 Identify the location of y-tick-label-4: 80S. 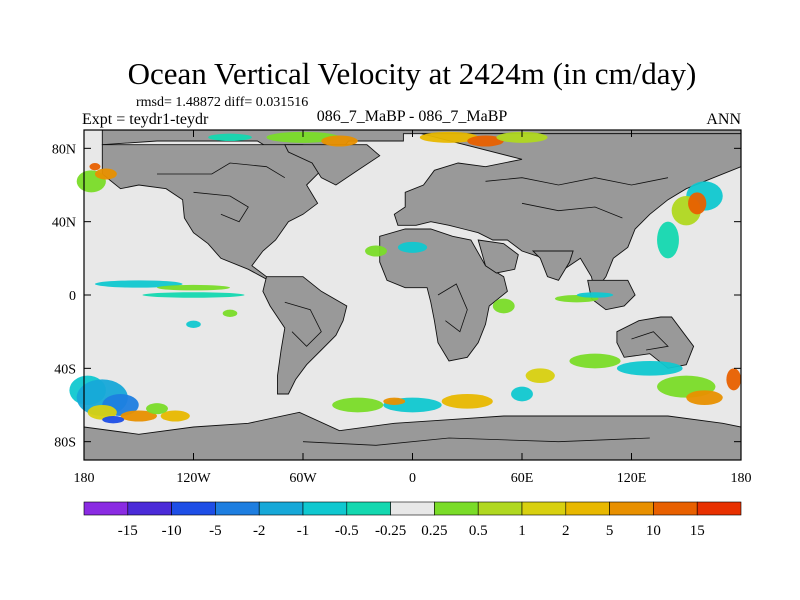
(65, 443).